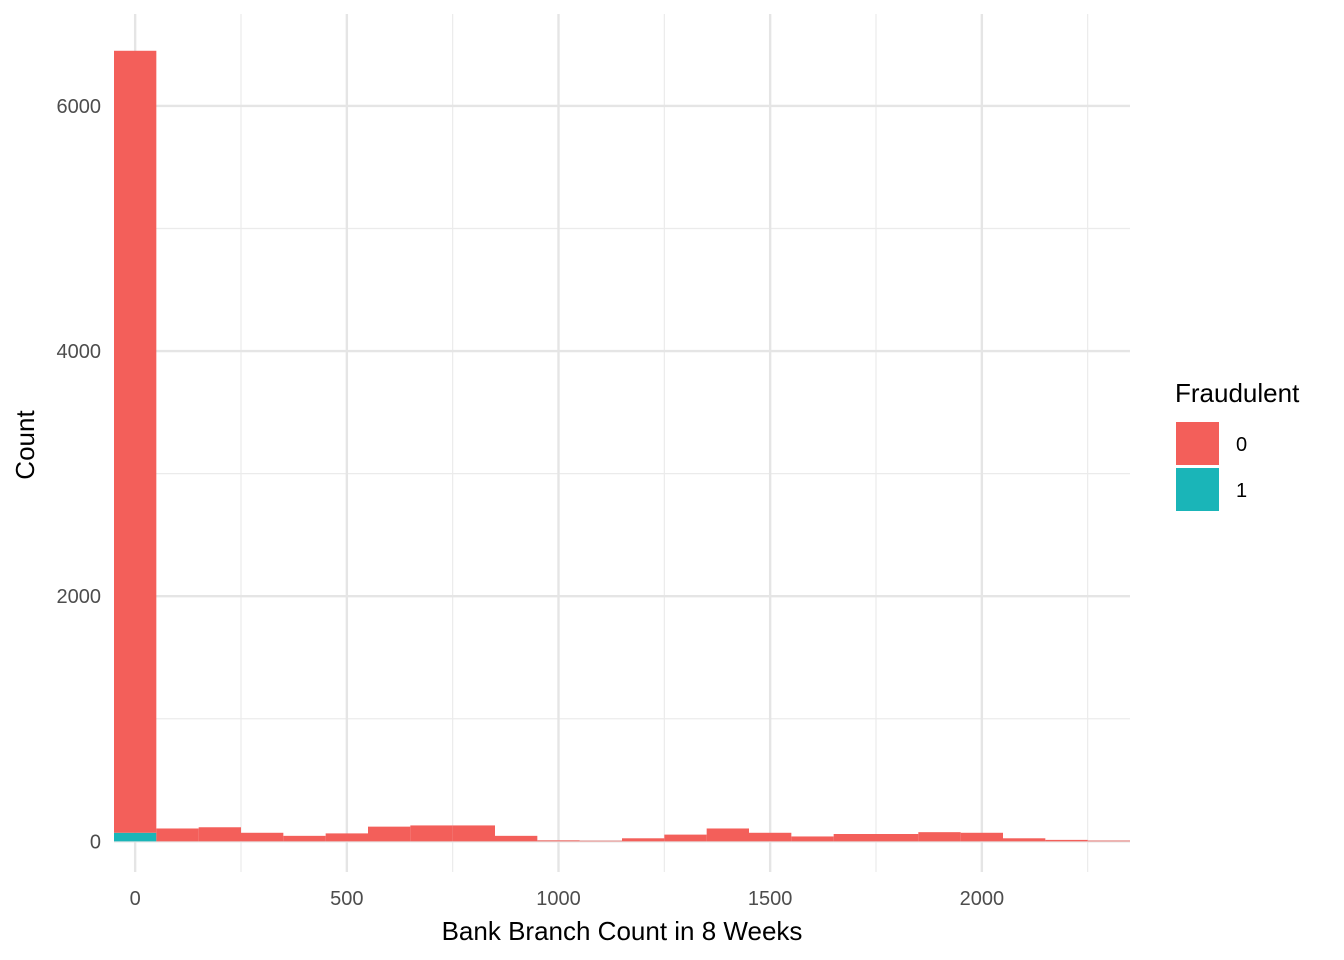 This screenshot has width=1344, height=960. Describe the element at coordinates (1241, 491) in the screenshot. I see `legend-label-1: 1` at that location.